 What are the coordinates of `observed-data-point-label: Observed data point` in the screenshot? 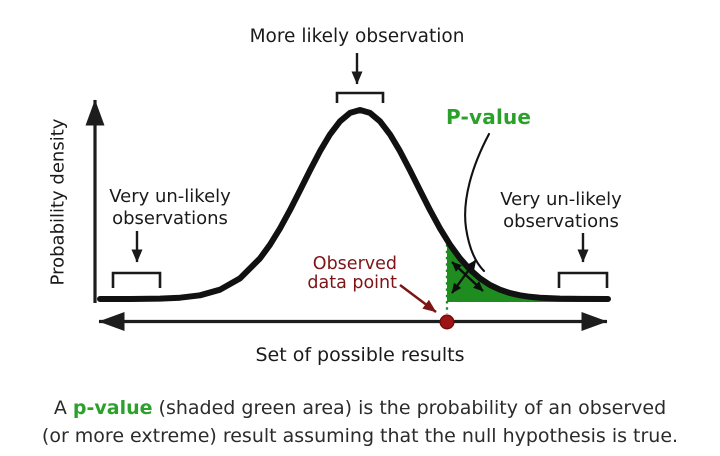 It's located at (352, 273).